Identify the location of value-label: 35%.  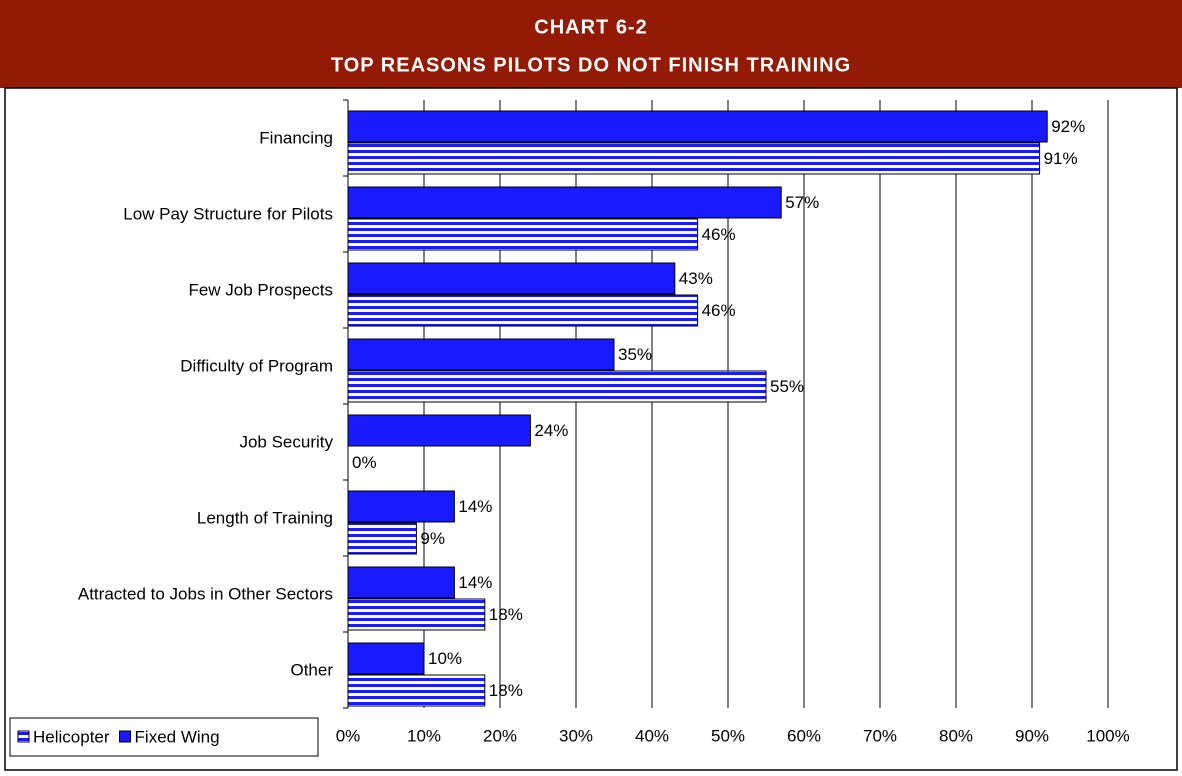
(635, 354).